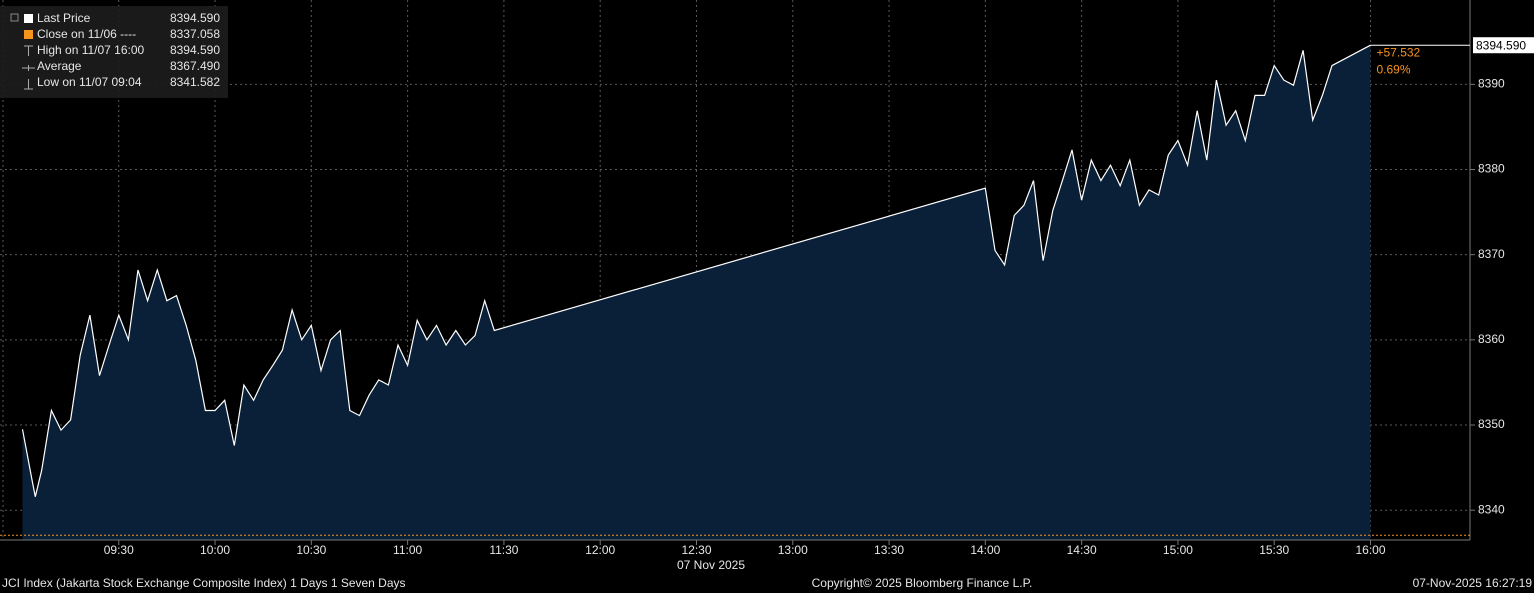 The image size is (1534, 593). What do you see at coordinates (889, 550) in the screenshot?
I see `x-tick-label: 13:30` at bounding box center [889, 550].